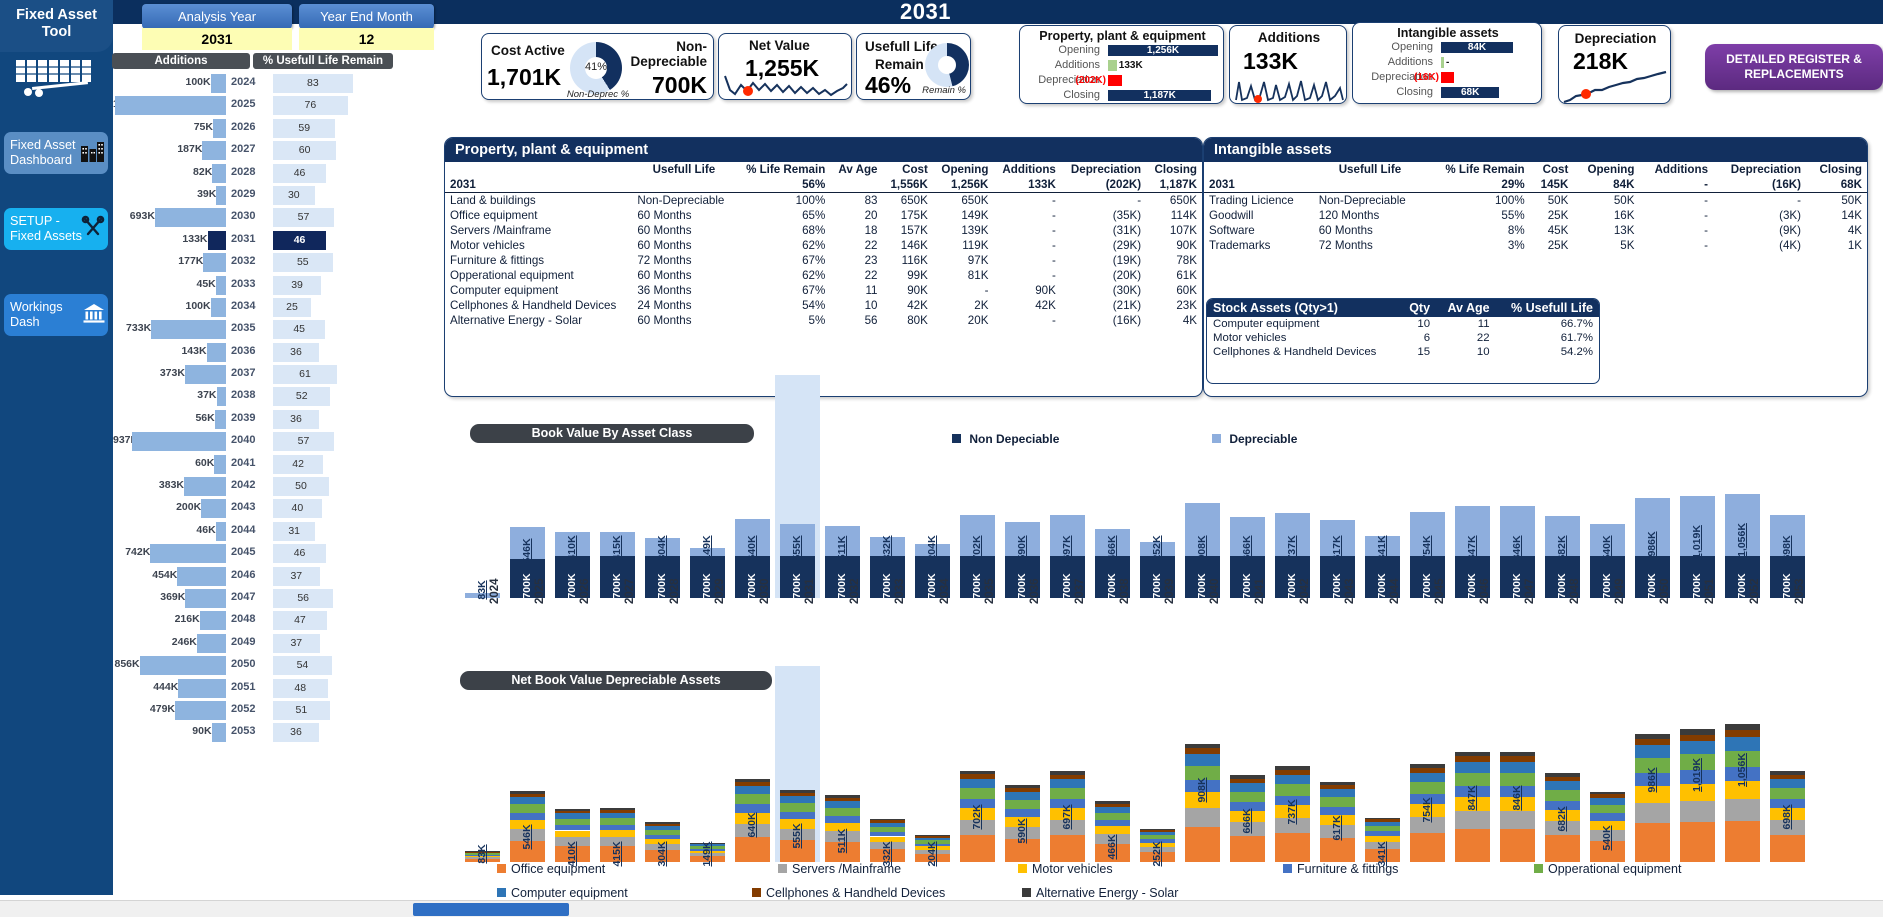 This screenshot has height=917, width=1883. I want to click on stacked-bar-column: 617K, so click(1337, 821).